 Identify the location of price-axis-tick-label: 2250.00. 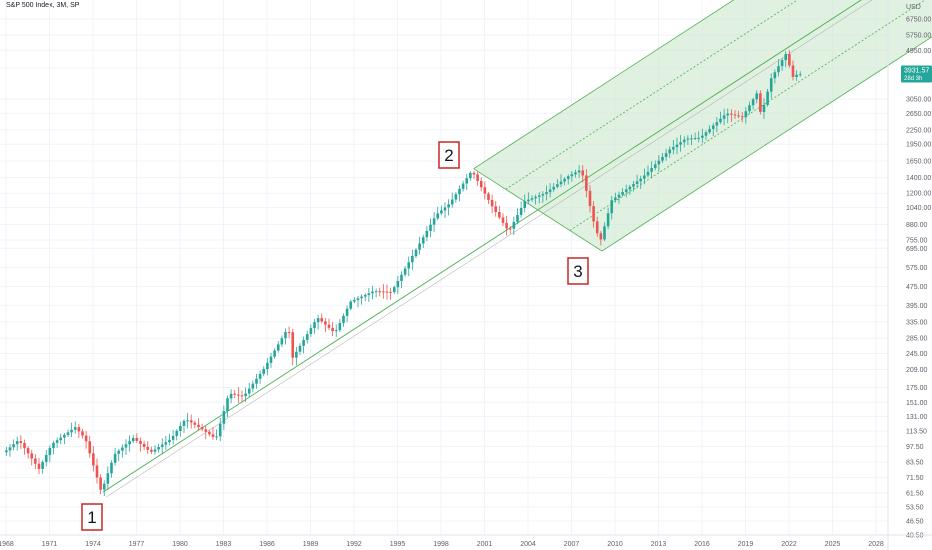
(918, 130).